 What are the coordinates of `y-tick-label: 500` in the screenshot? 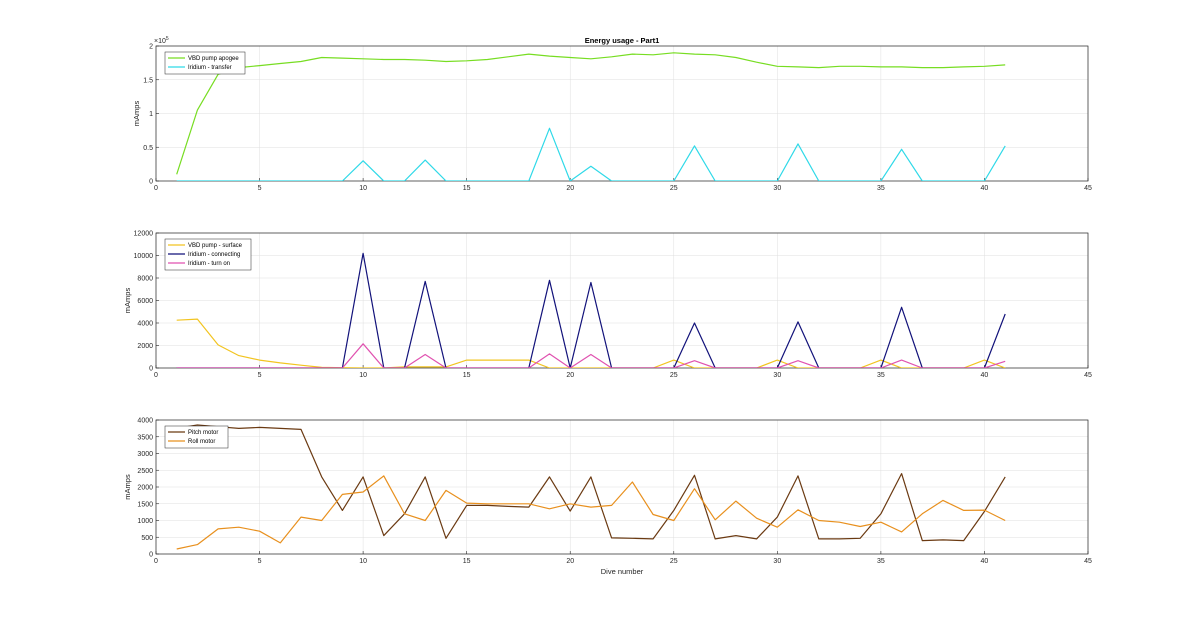 It's located at (147, 538).